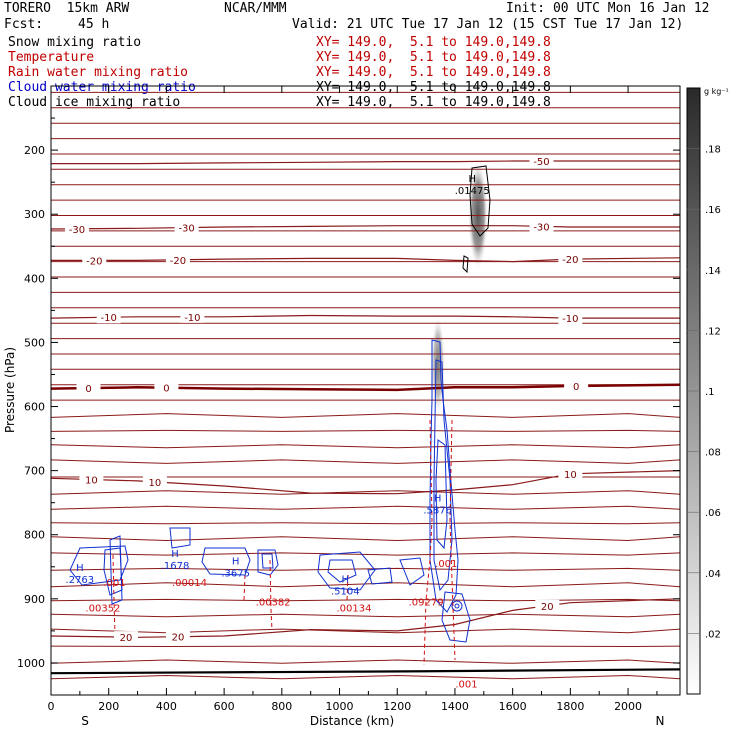 This screenshot has height=740, width=740. I want to click on legend-cloudice-xy: XY= 149.0, 5.1 to 149.0,149.8, so click(433, 102).